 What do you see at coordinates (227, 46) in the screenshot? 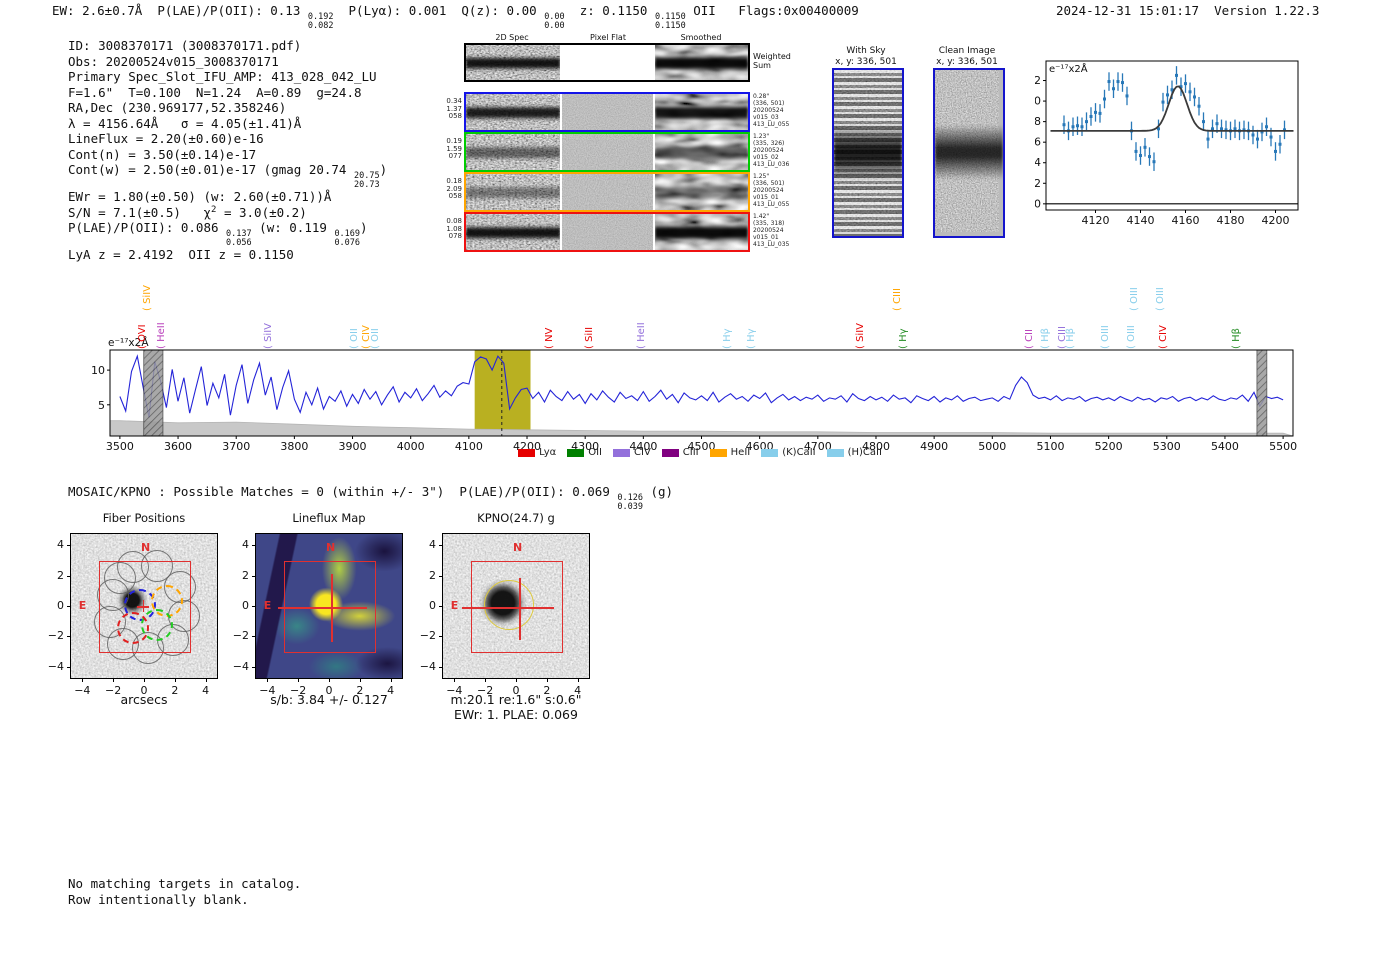
I see `info-line: ID: 3008370171 (3008370171.pdf)` at bounding box center [227, 46].